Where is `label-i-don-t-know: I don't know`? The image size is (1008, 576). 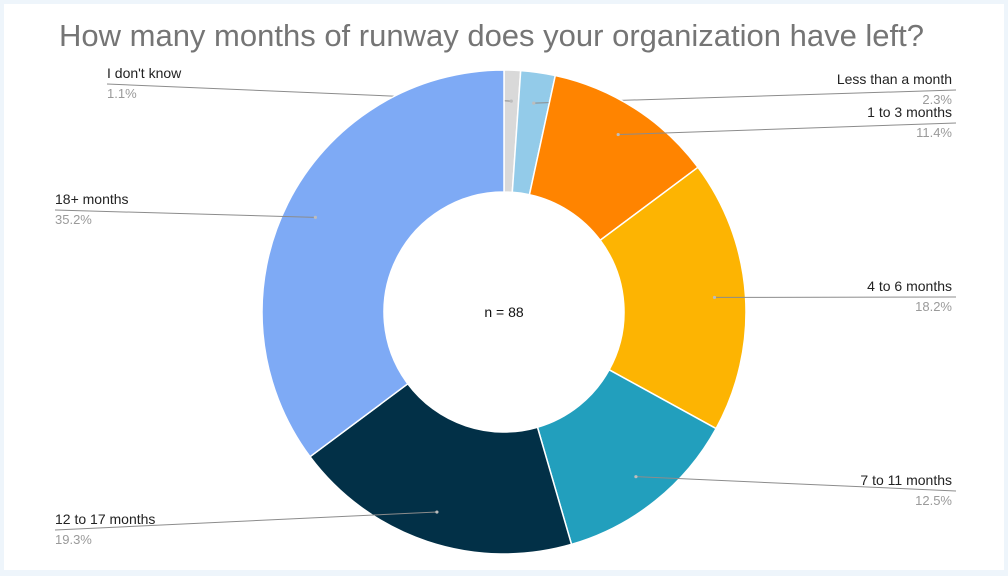 label-i-don-t-know: I don't know is located at coordinates (144, 73).